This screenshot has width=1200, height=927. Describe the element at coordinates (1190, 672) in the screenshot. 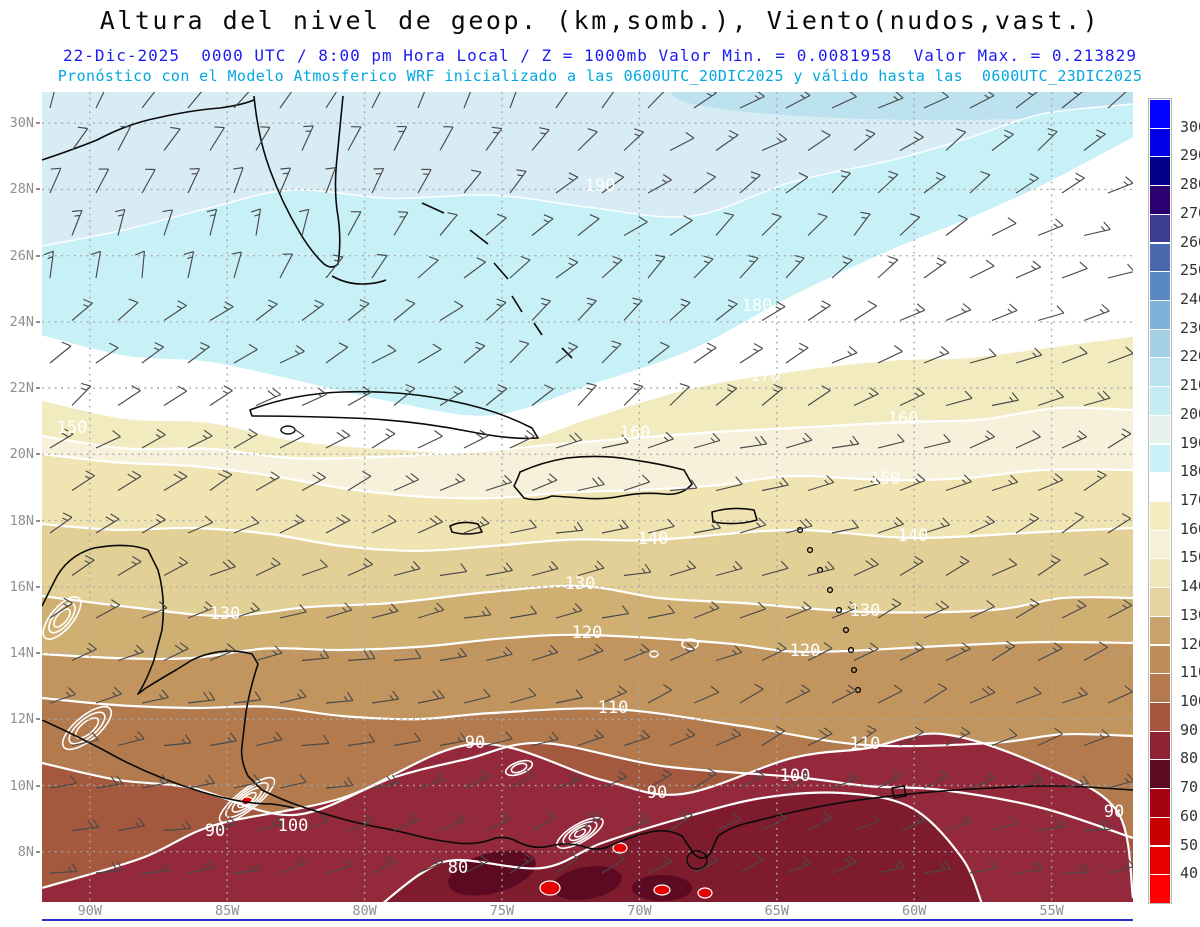

I see `colorbar-label-110: 110` at that location.